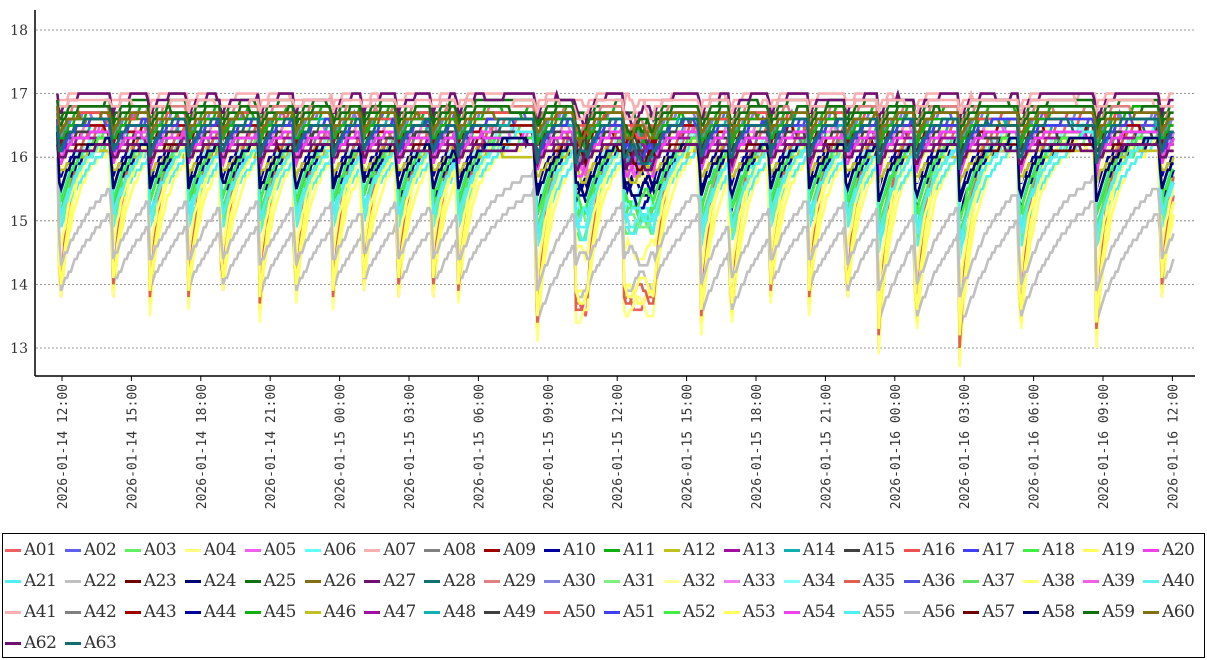 Image resolution: width=1207 pixels, height=660 pixels. I want to click on legend-item: A12, so click(689, 550).